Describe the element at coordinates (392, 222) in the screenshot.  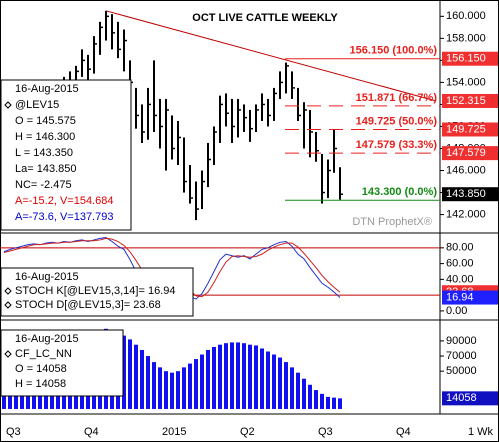
I see `watermark: DTN ProphetX®` at that location.